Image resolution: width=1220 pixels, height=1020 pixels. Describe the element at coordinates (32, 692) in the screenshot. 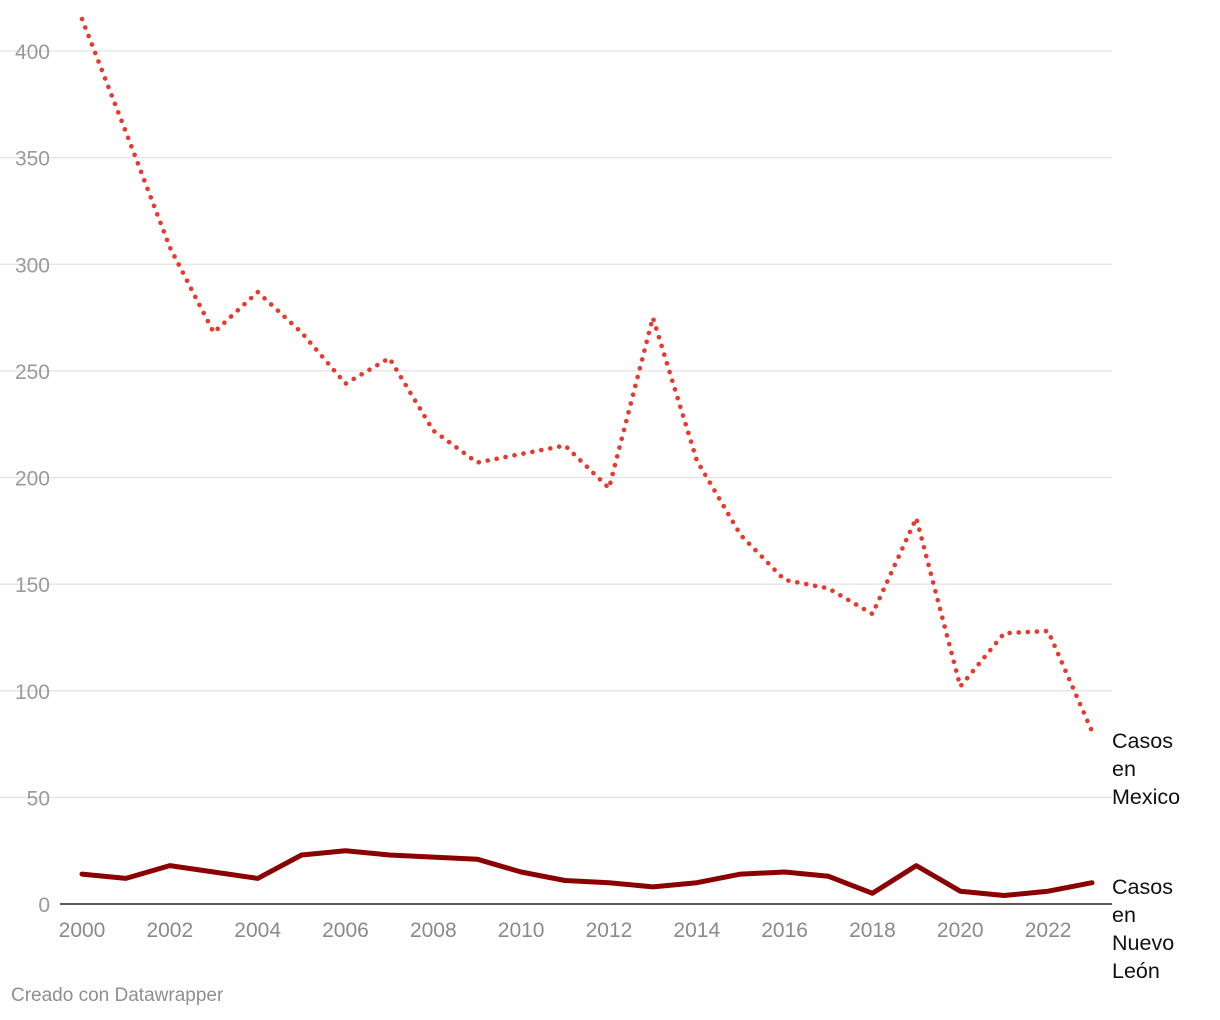

I see `y-tick-label: 100` at that location.